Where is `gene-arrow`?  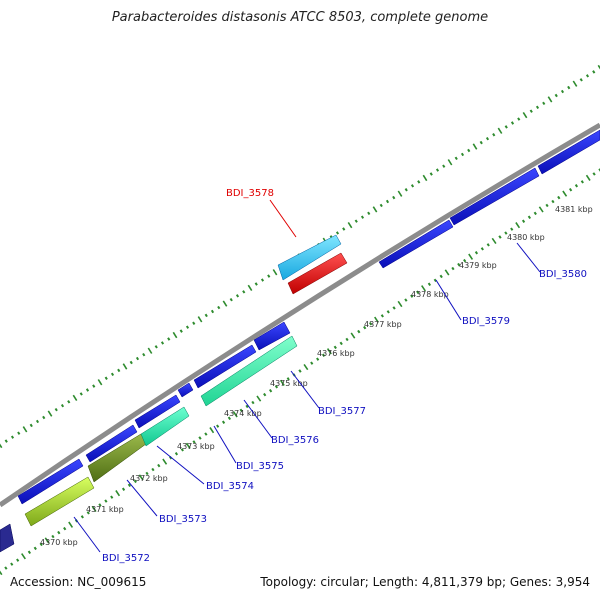 gene-arrow is located at coordinates (111, 443).